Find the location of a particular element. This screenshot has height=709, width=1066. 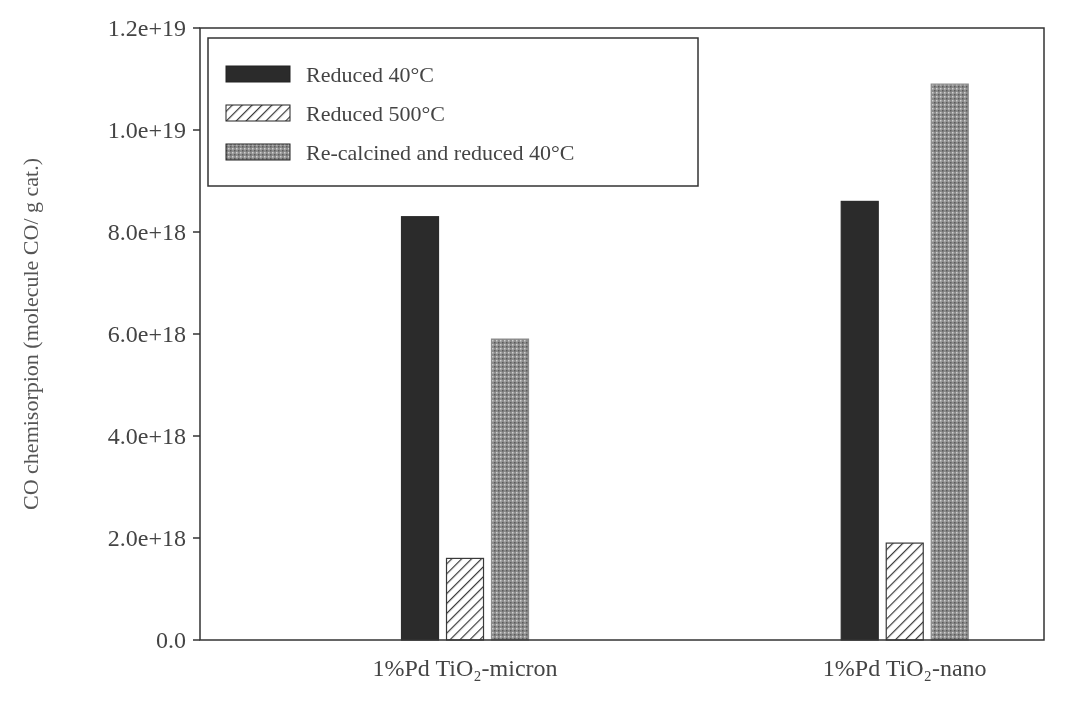

y-tick-label: 0.0 is located at coordinates (171, 640).